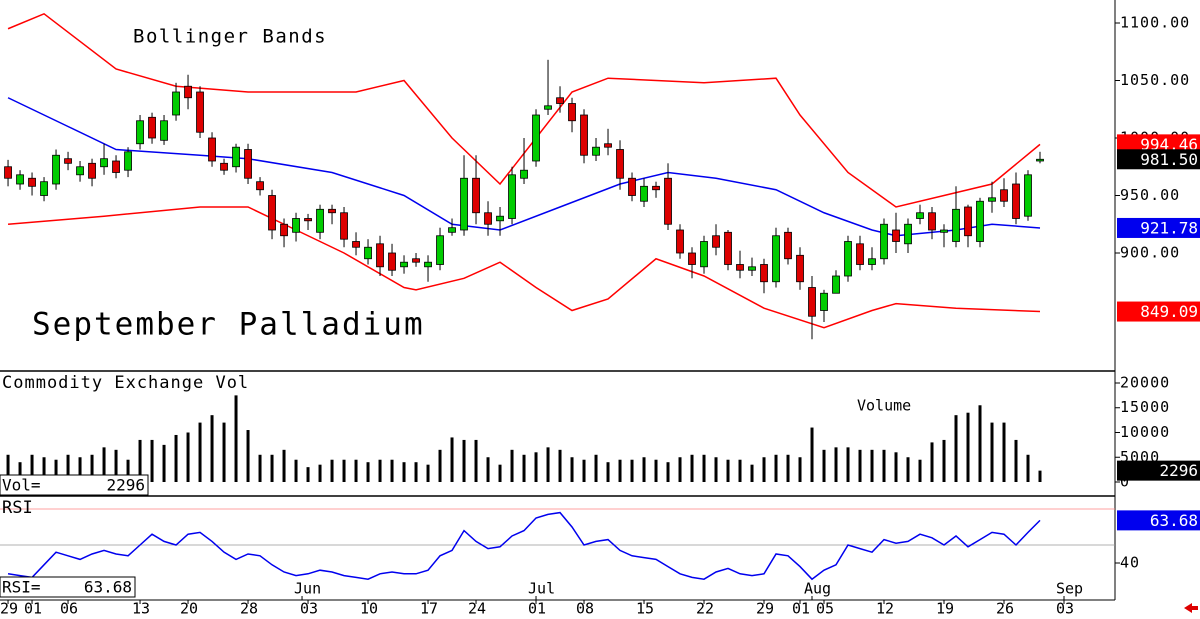 This screenshot has width=1200, height=619. What do you see at coordinates (524, 546) in the screenshot?
I see `rsi-line` at bounding box center [524, 546].